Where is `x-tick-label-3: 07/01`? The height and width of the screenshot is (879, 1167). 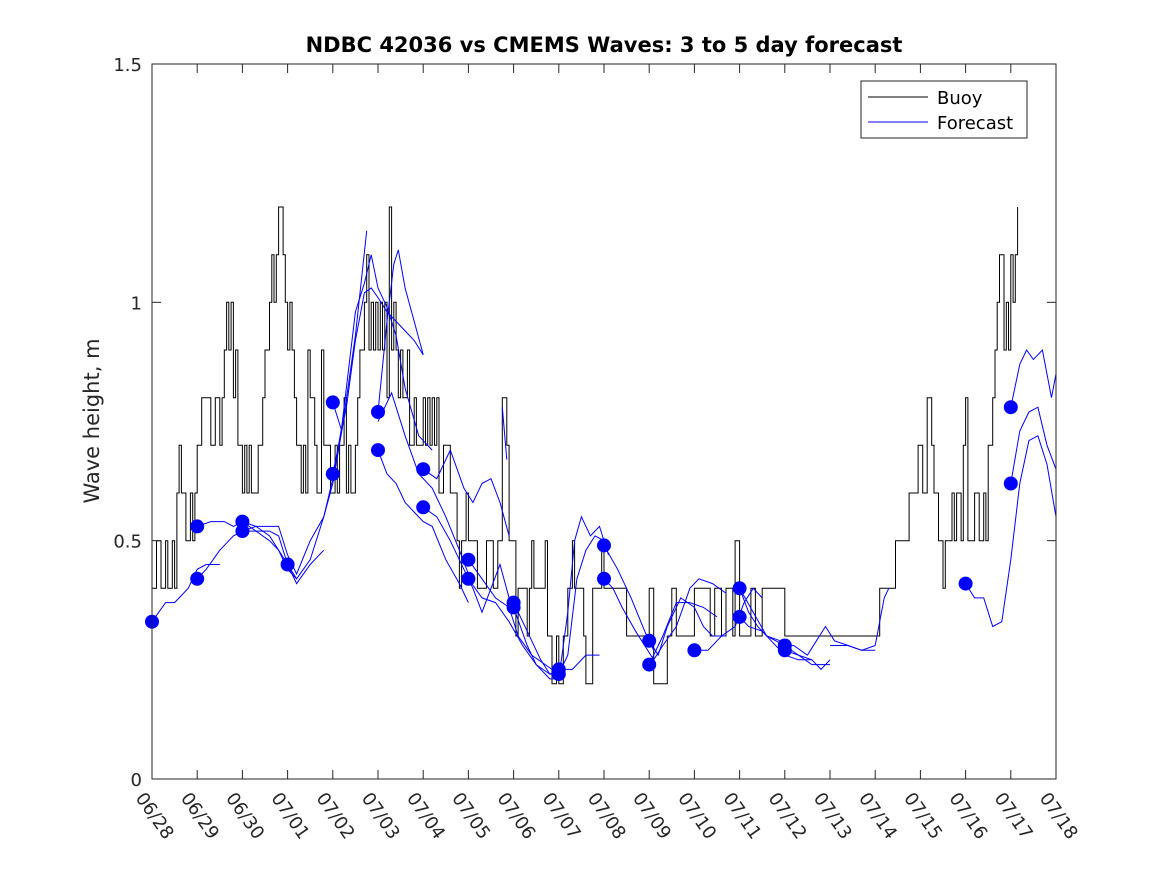
x-tick-label-3: 07/01 is located at coordinates (290, 816).